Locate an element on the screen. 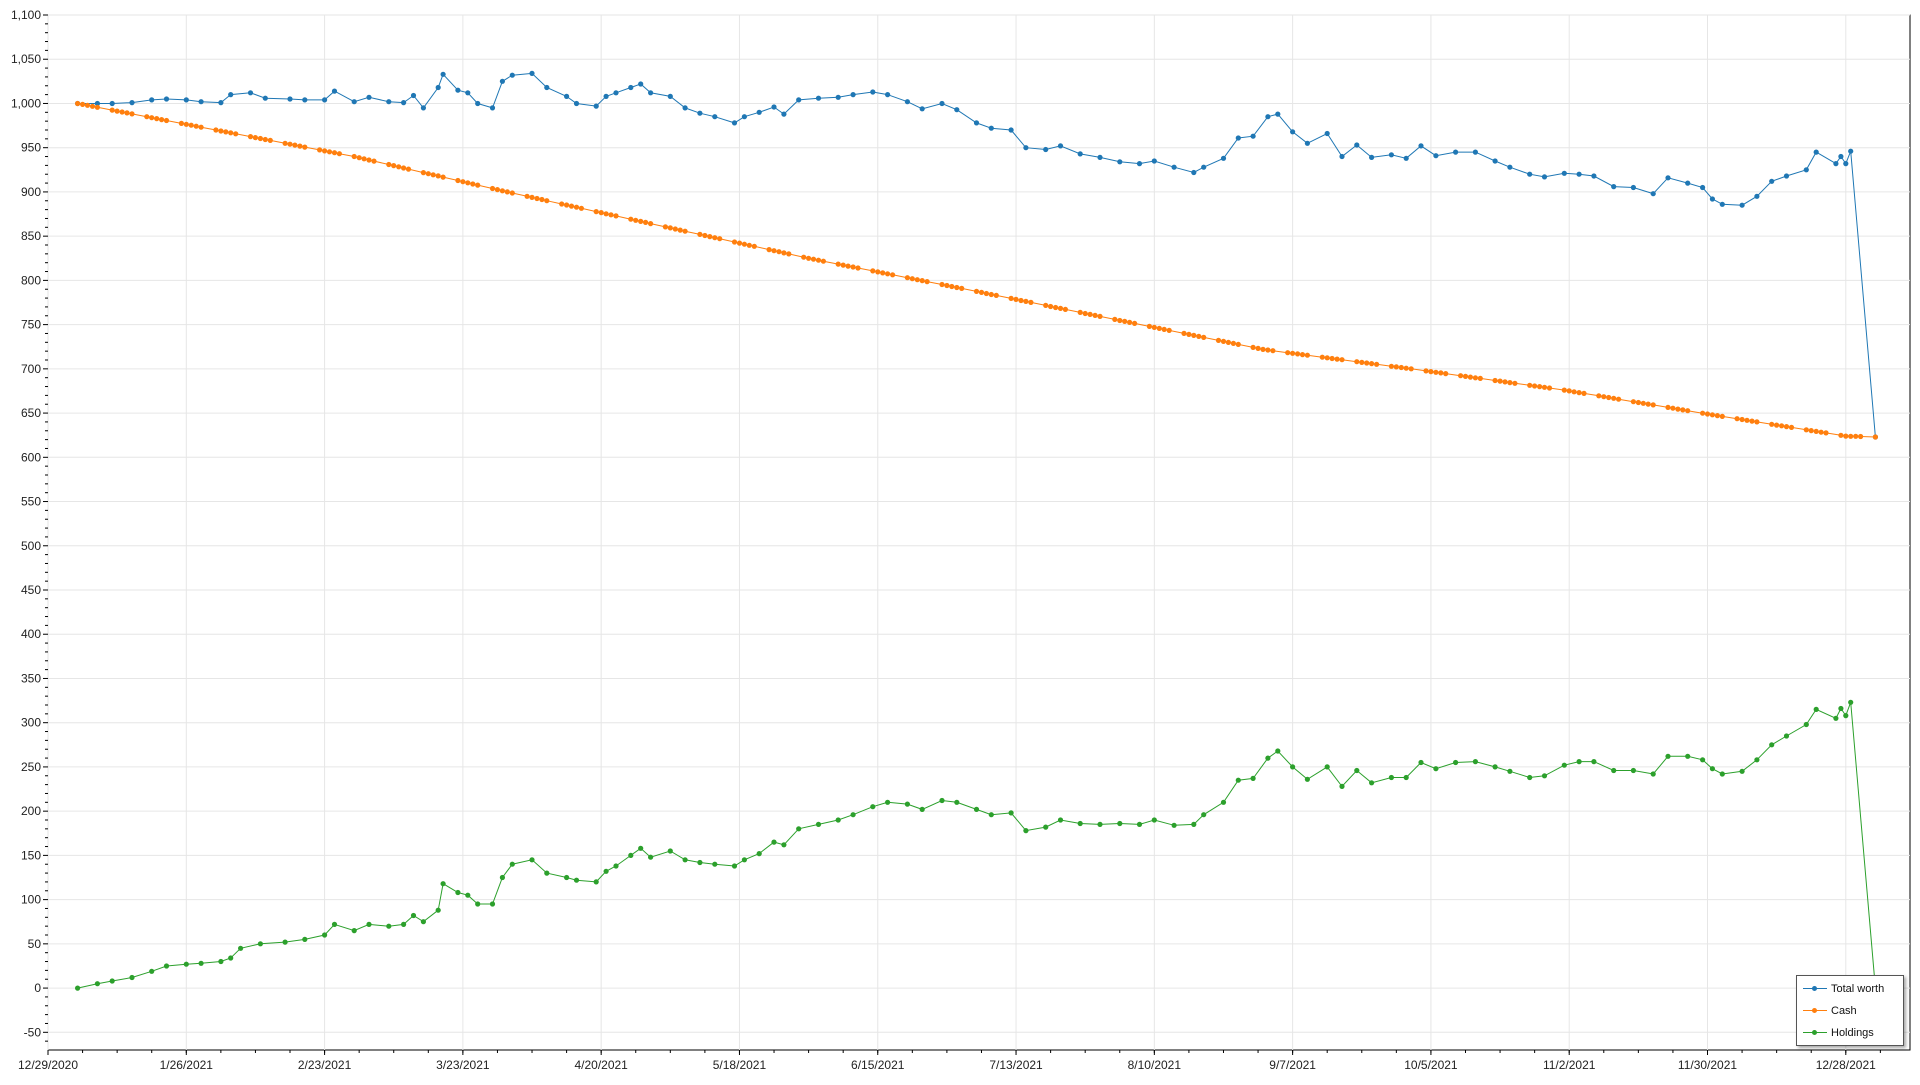 Image resolution: width=1920 pixels, height=1085 pixels. y-tick-label: 400 is located at coordinates (31, 634).